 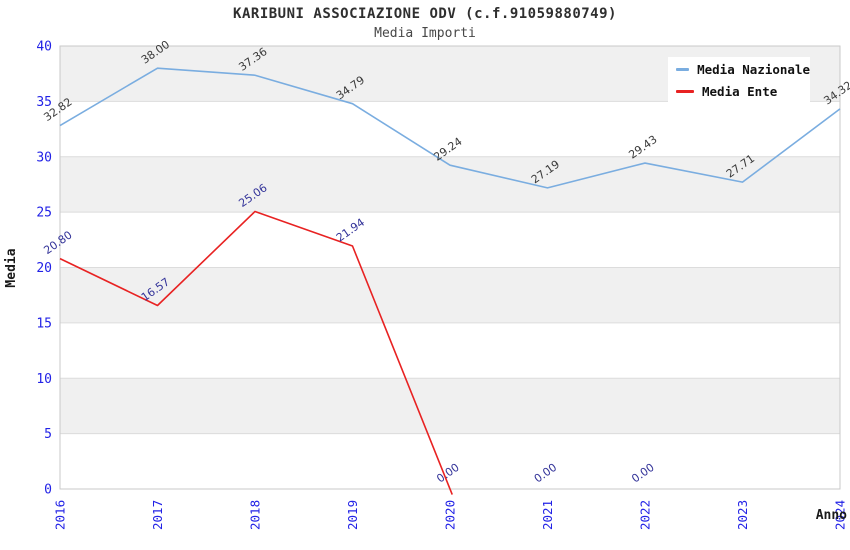 I want to click on y-tick-label: 15, so click(x=44, y=323).